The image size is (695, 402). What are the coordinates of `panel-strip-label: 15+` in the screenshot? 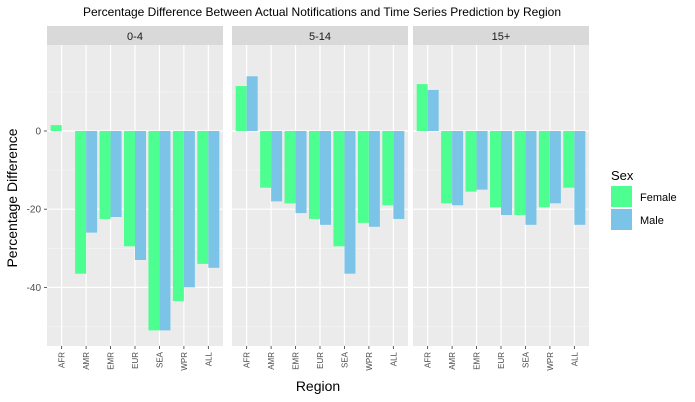 It's located at (501, 37).